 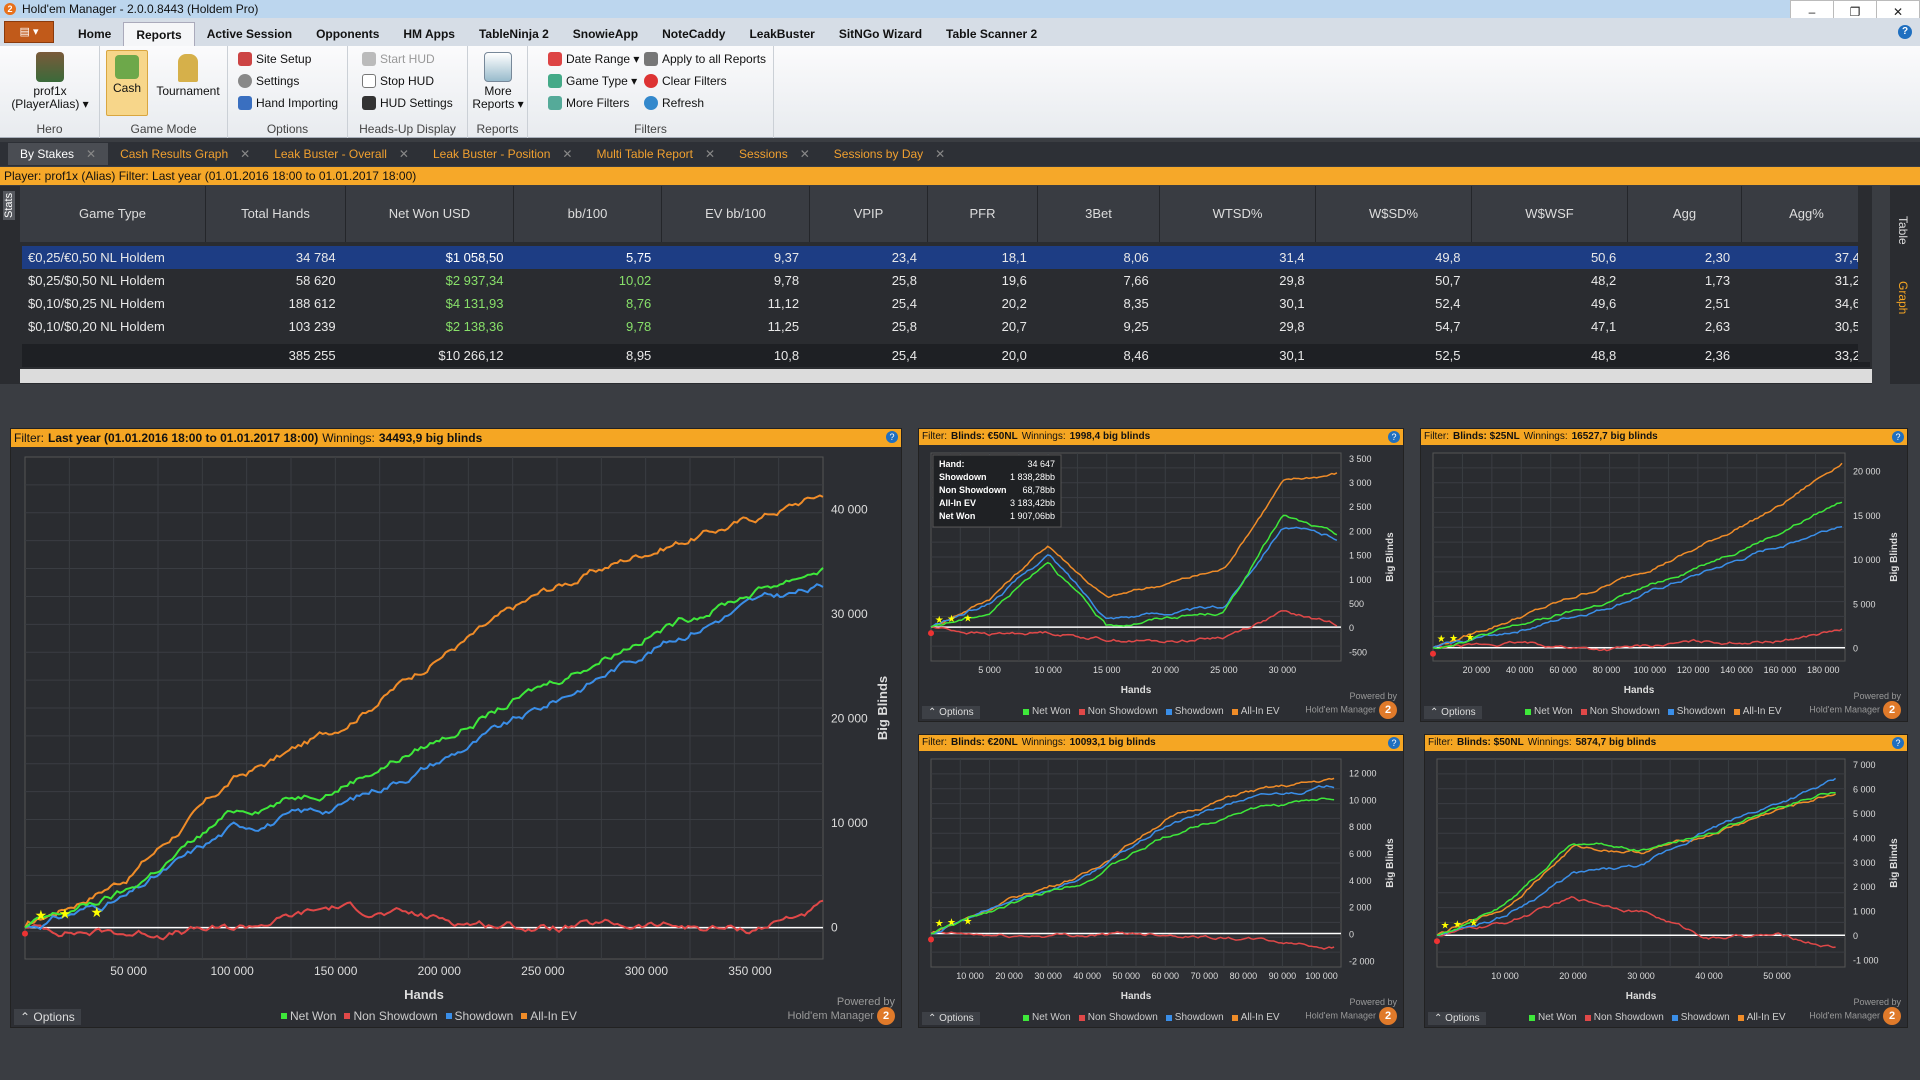 I want to click on tab-cash-results-graph: Cash Results Graph ✕, so click(x=185, y=154).